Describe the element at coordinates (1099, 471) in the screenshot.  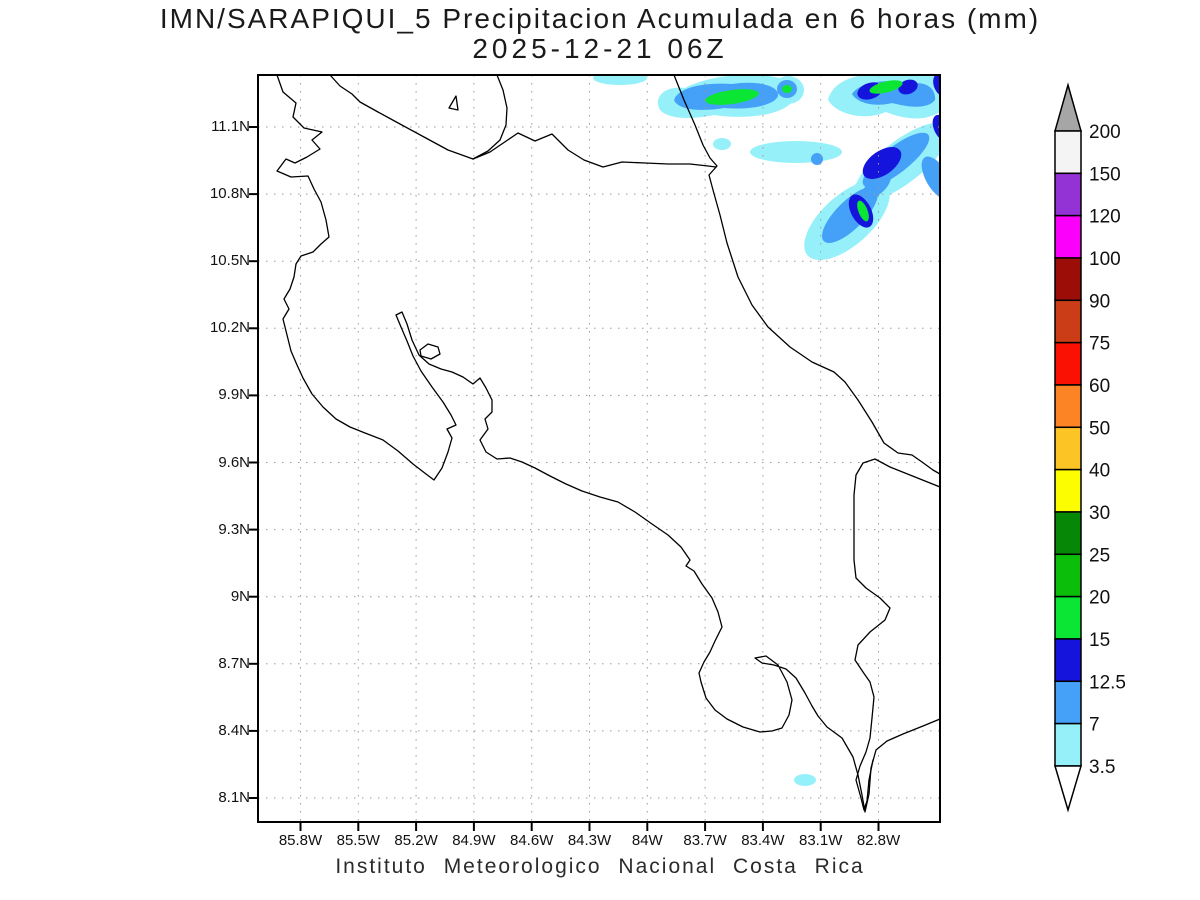
I see `colorbar-level-label: 40` at that location.